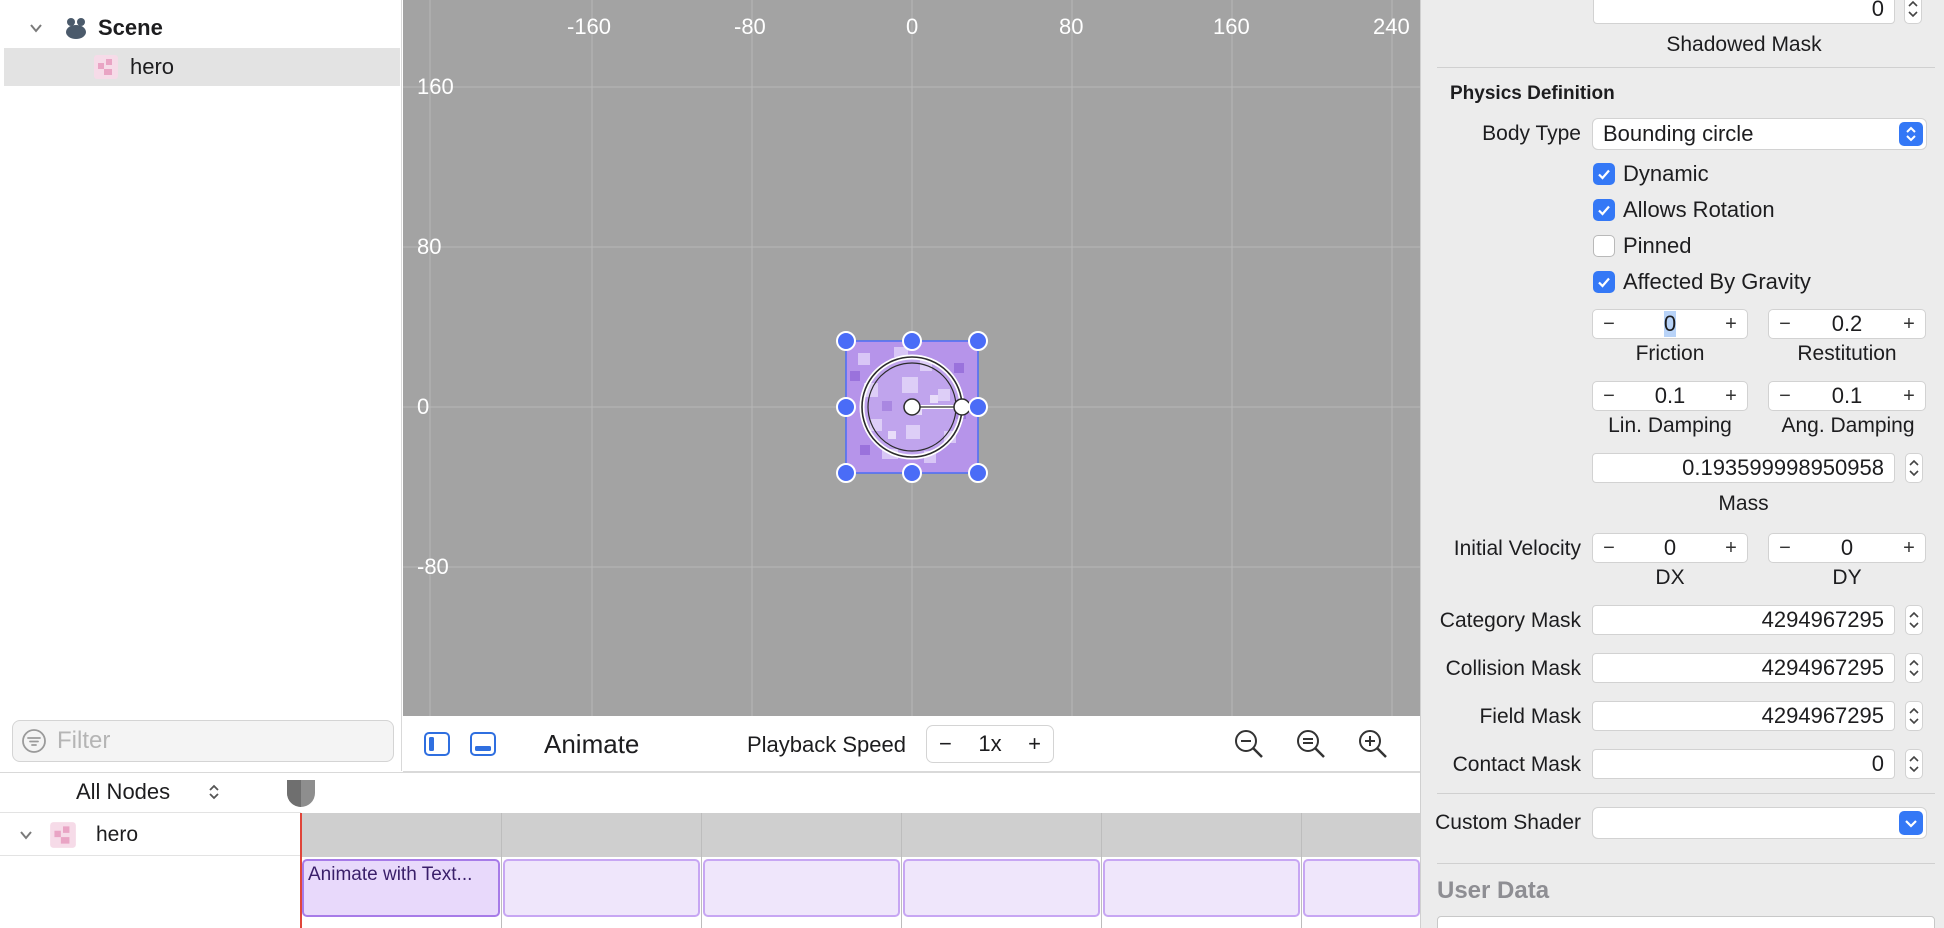  I want to click on speed-increase-button: +, so click(1034, 743).